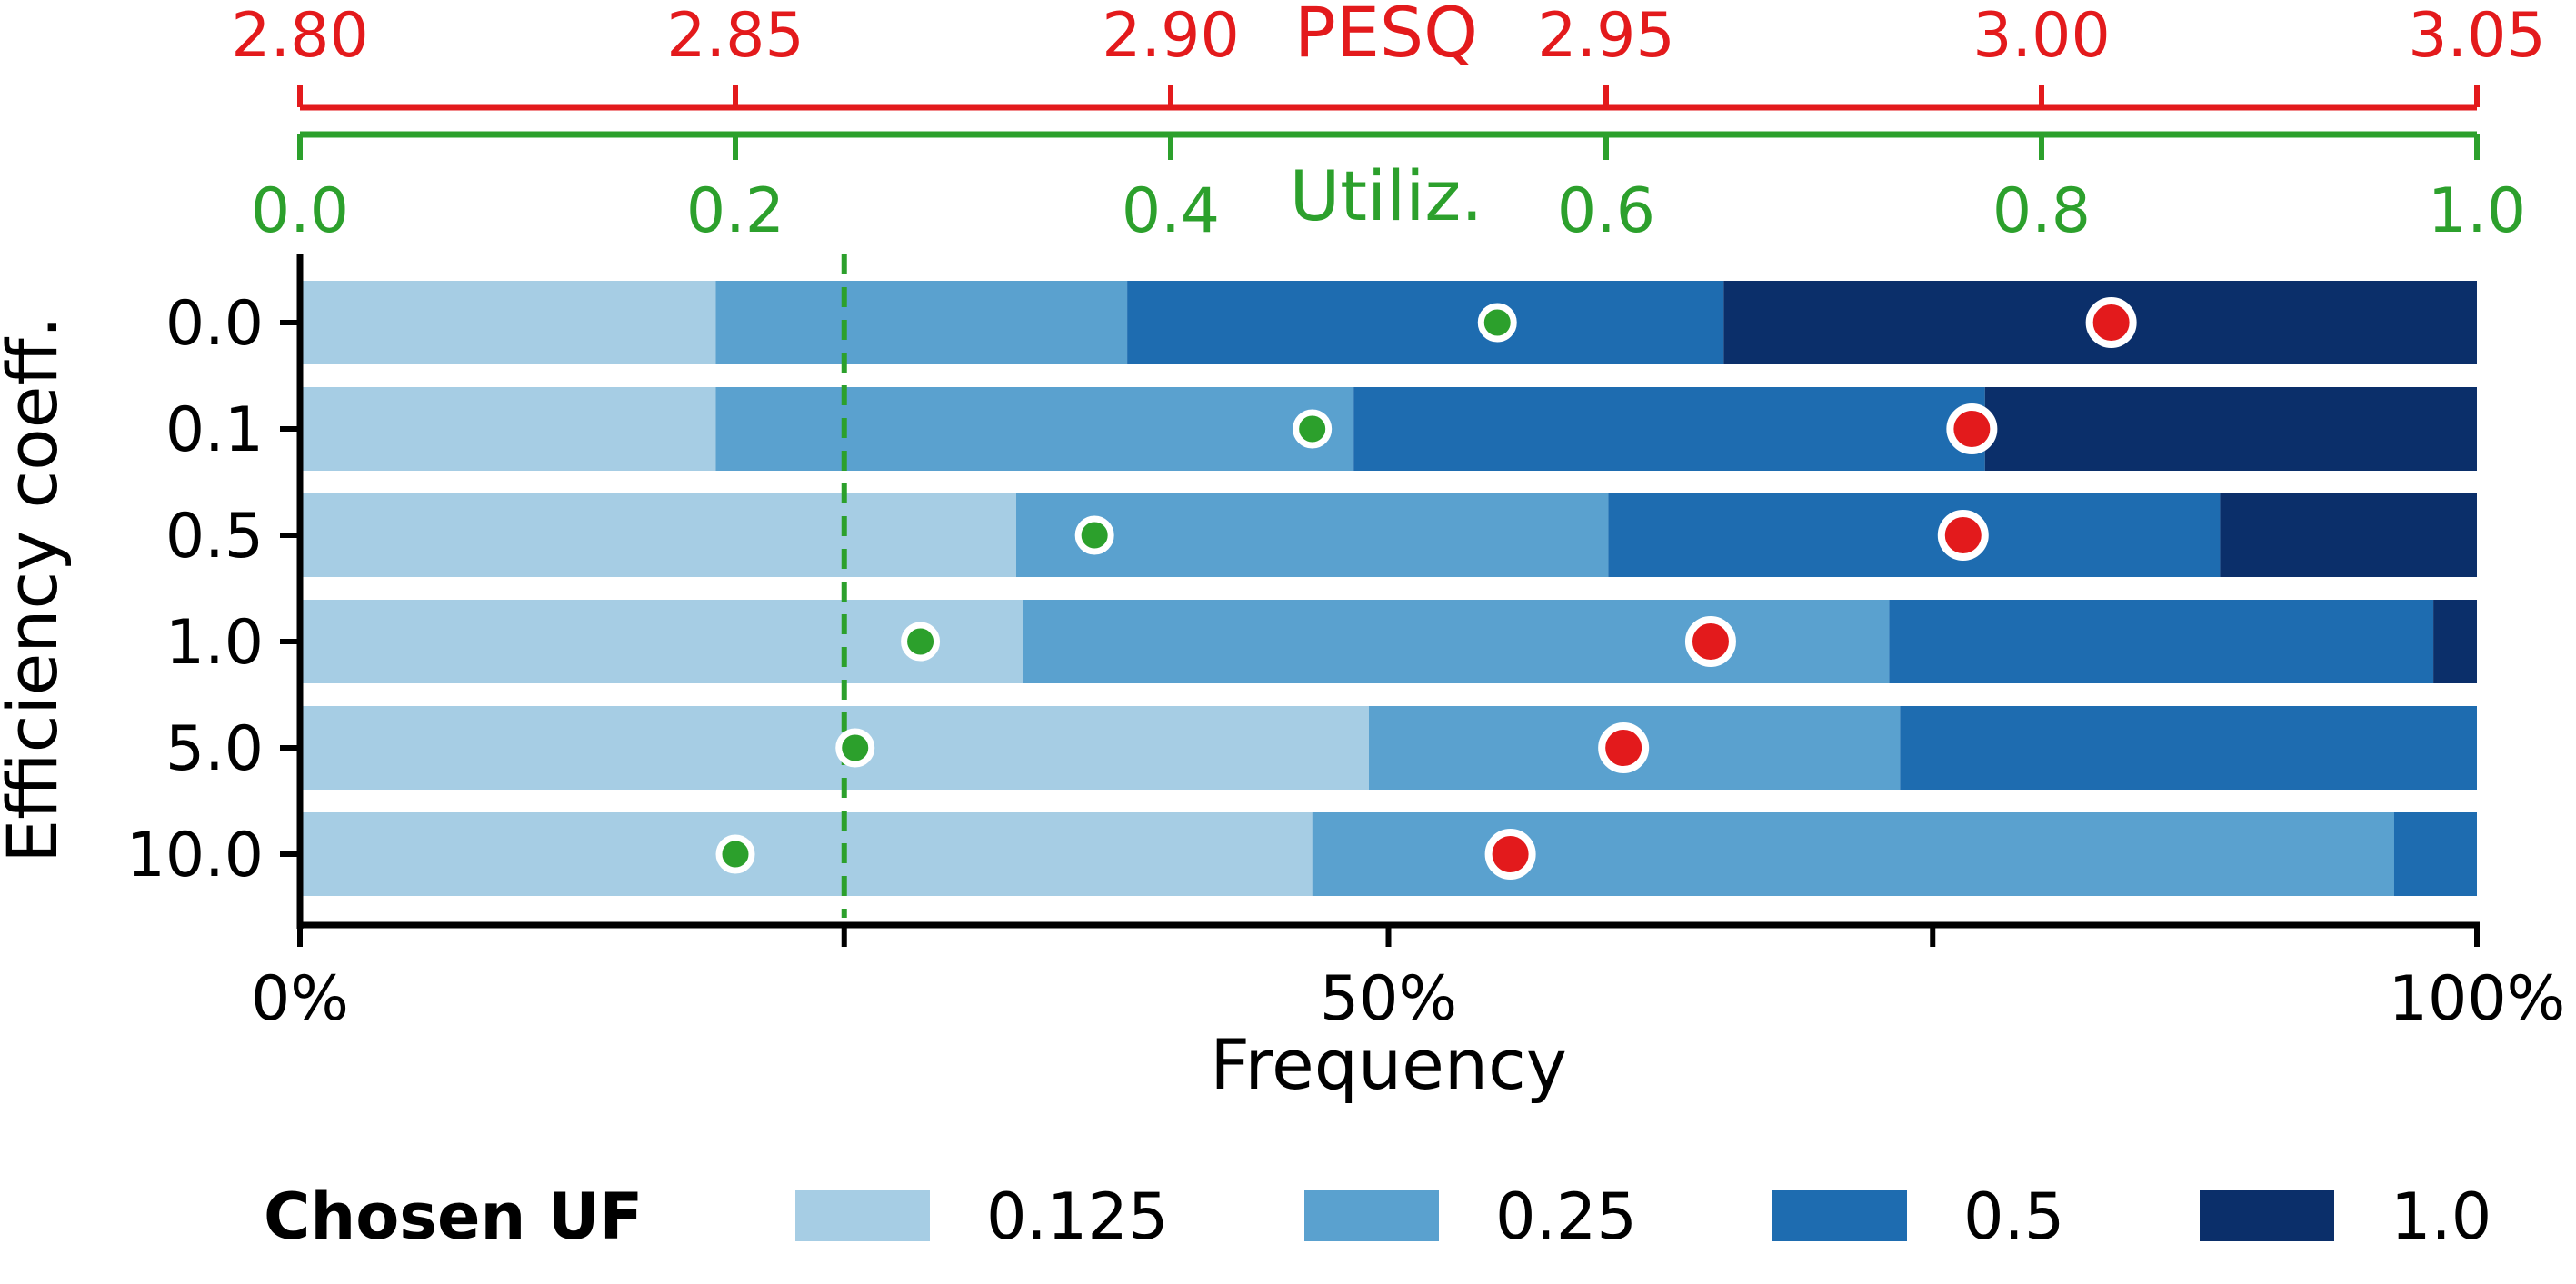 This screenshot has width=2576, height=1284. I want to click on bar-0.0-uf-0.25, so click(921, 322).